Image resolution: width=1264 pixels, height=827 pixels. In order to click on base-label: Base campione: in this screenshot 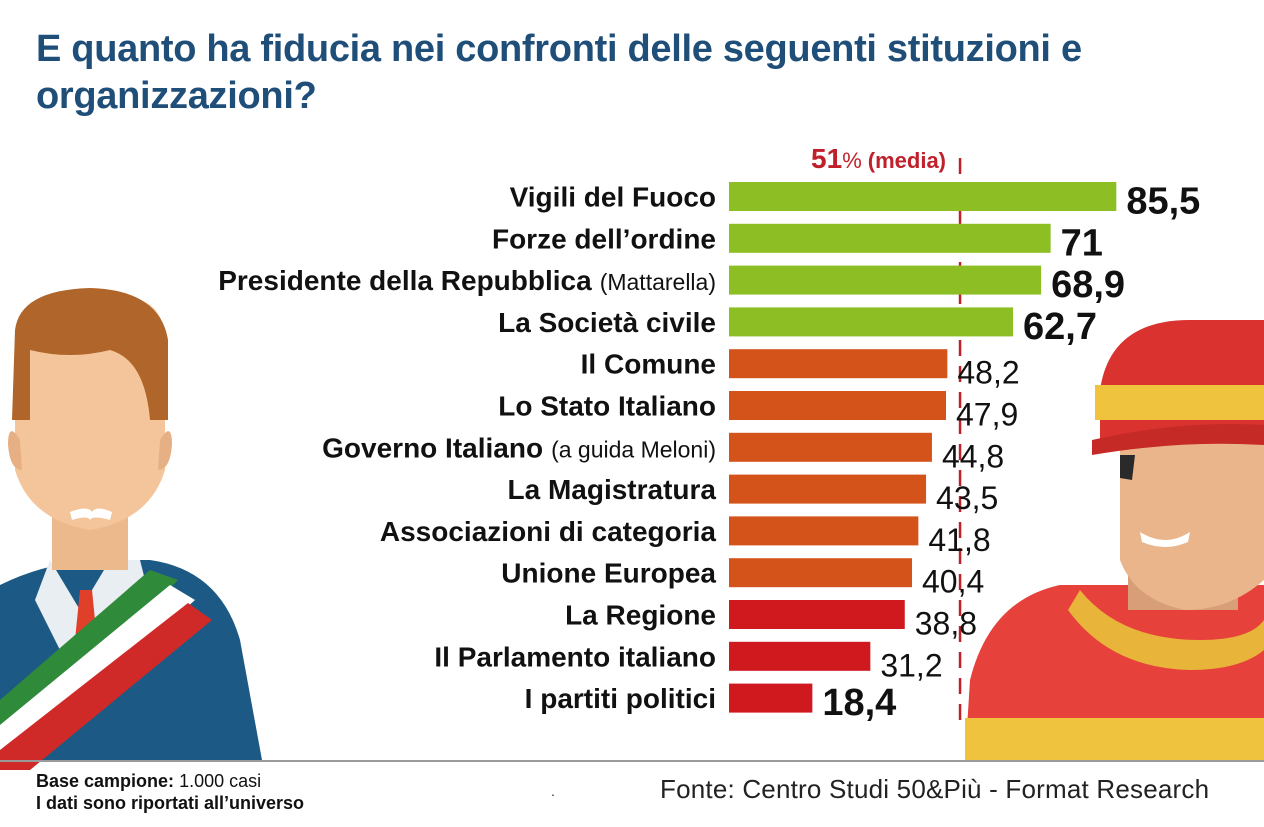, I will do `click(105, 781)`.